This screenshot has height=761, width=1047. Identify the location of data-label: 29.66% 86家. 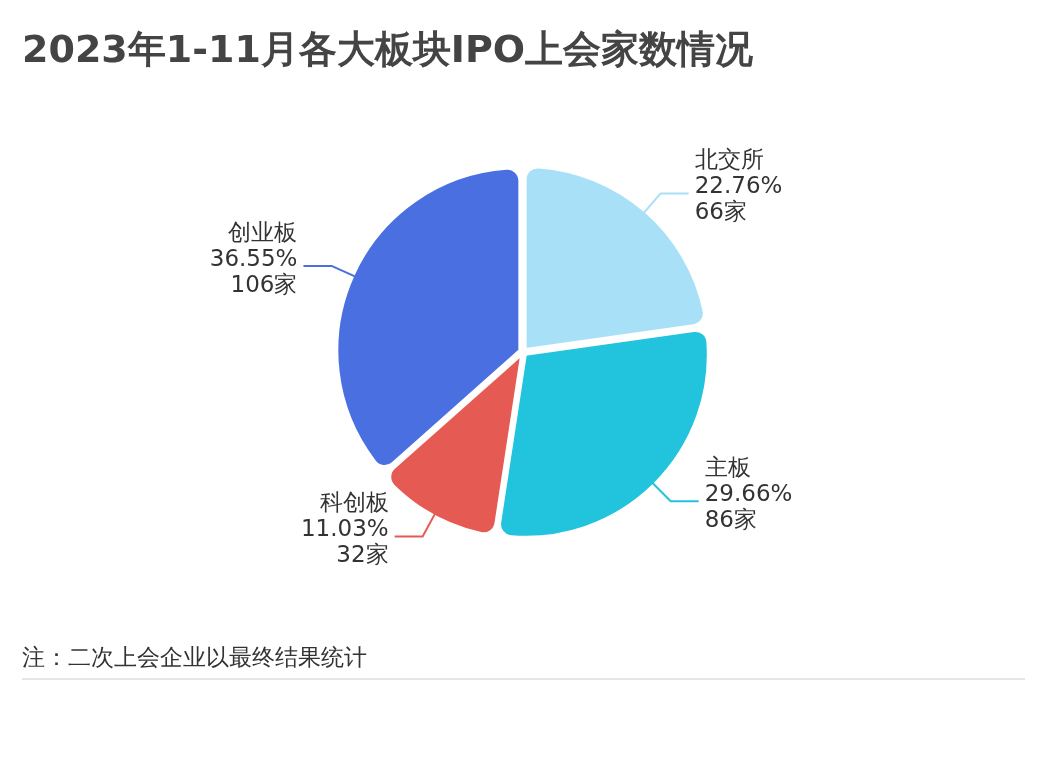
(748, 506).